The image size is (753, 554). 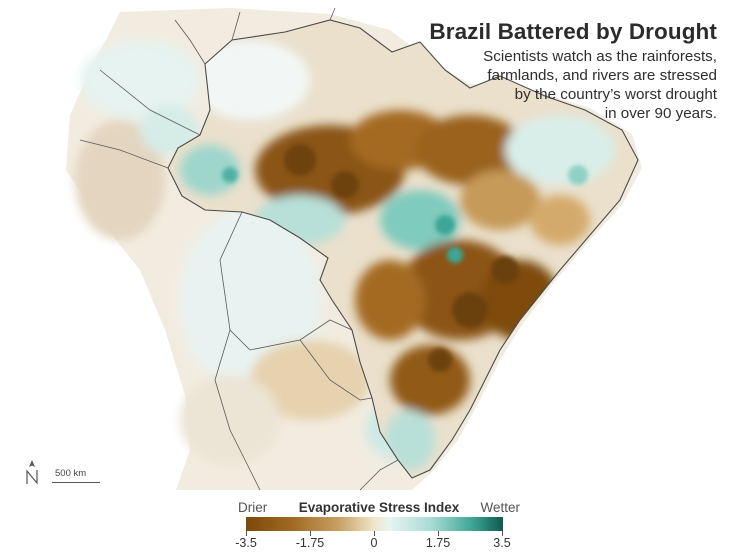 I want to click on legend-tick-label: -3.5, so click(x=246, y=543).